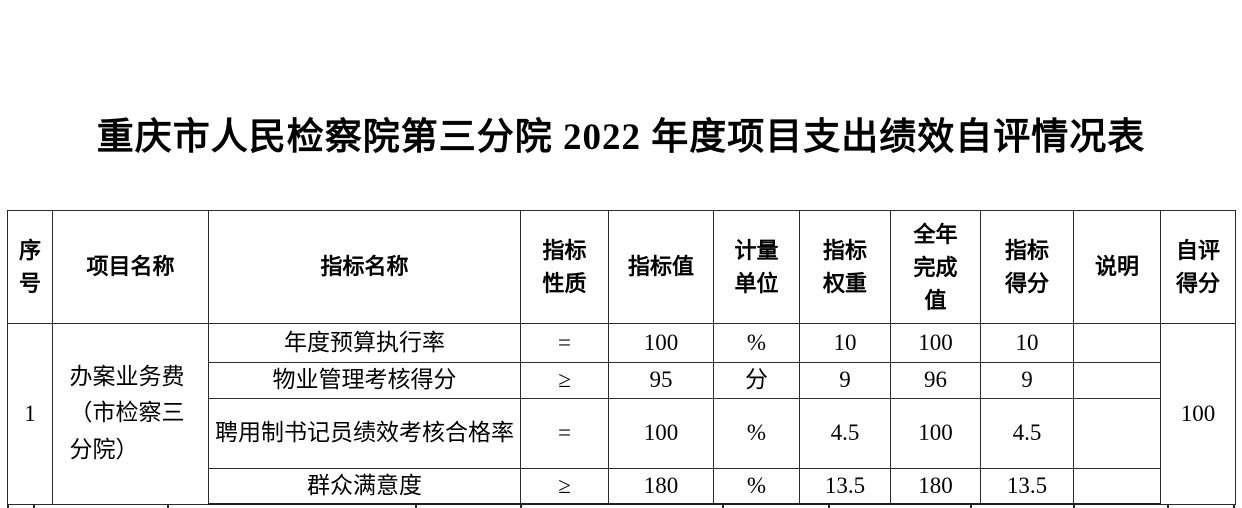  Describe the element at coordinates (1198, 414) in the screenshot. I see `cell-self-score: 100` at that location.